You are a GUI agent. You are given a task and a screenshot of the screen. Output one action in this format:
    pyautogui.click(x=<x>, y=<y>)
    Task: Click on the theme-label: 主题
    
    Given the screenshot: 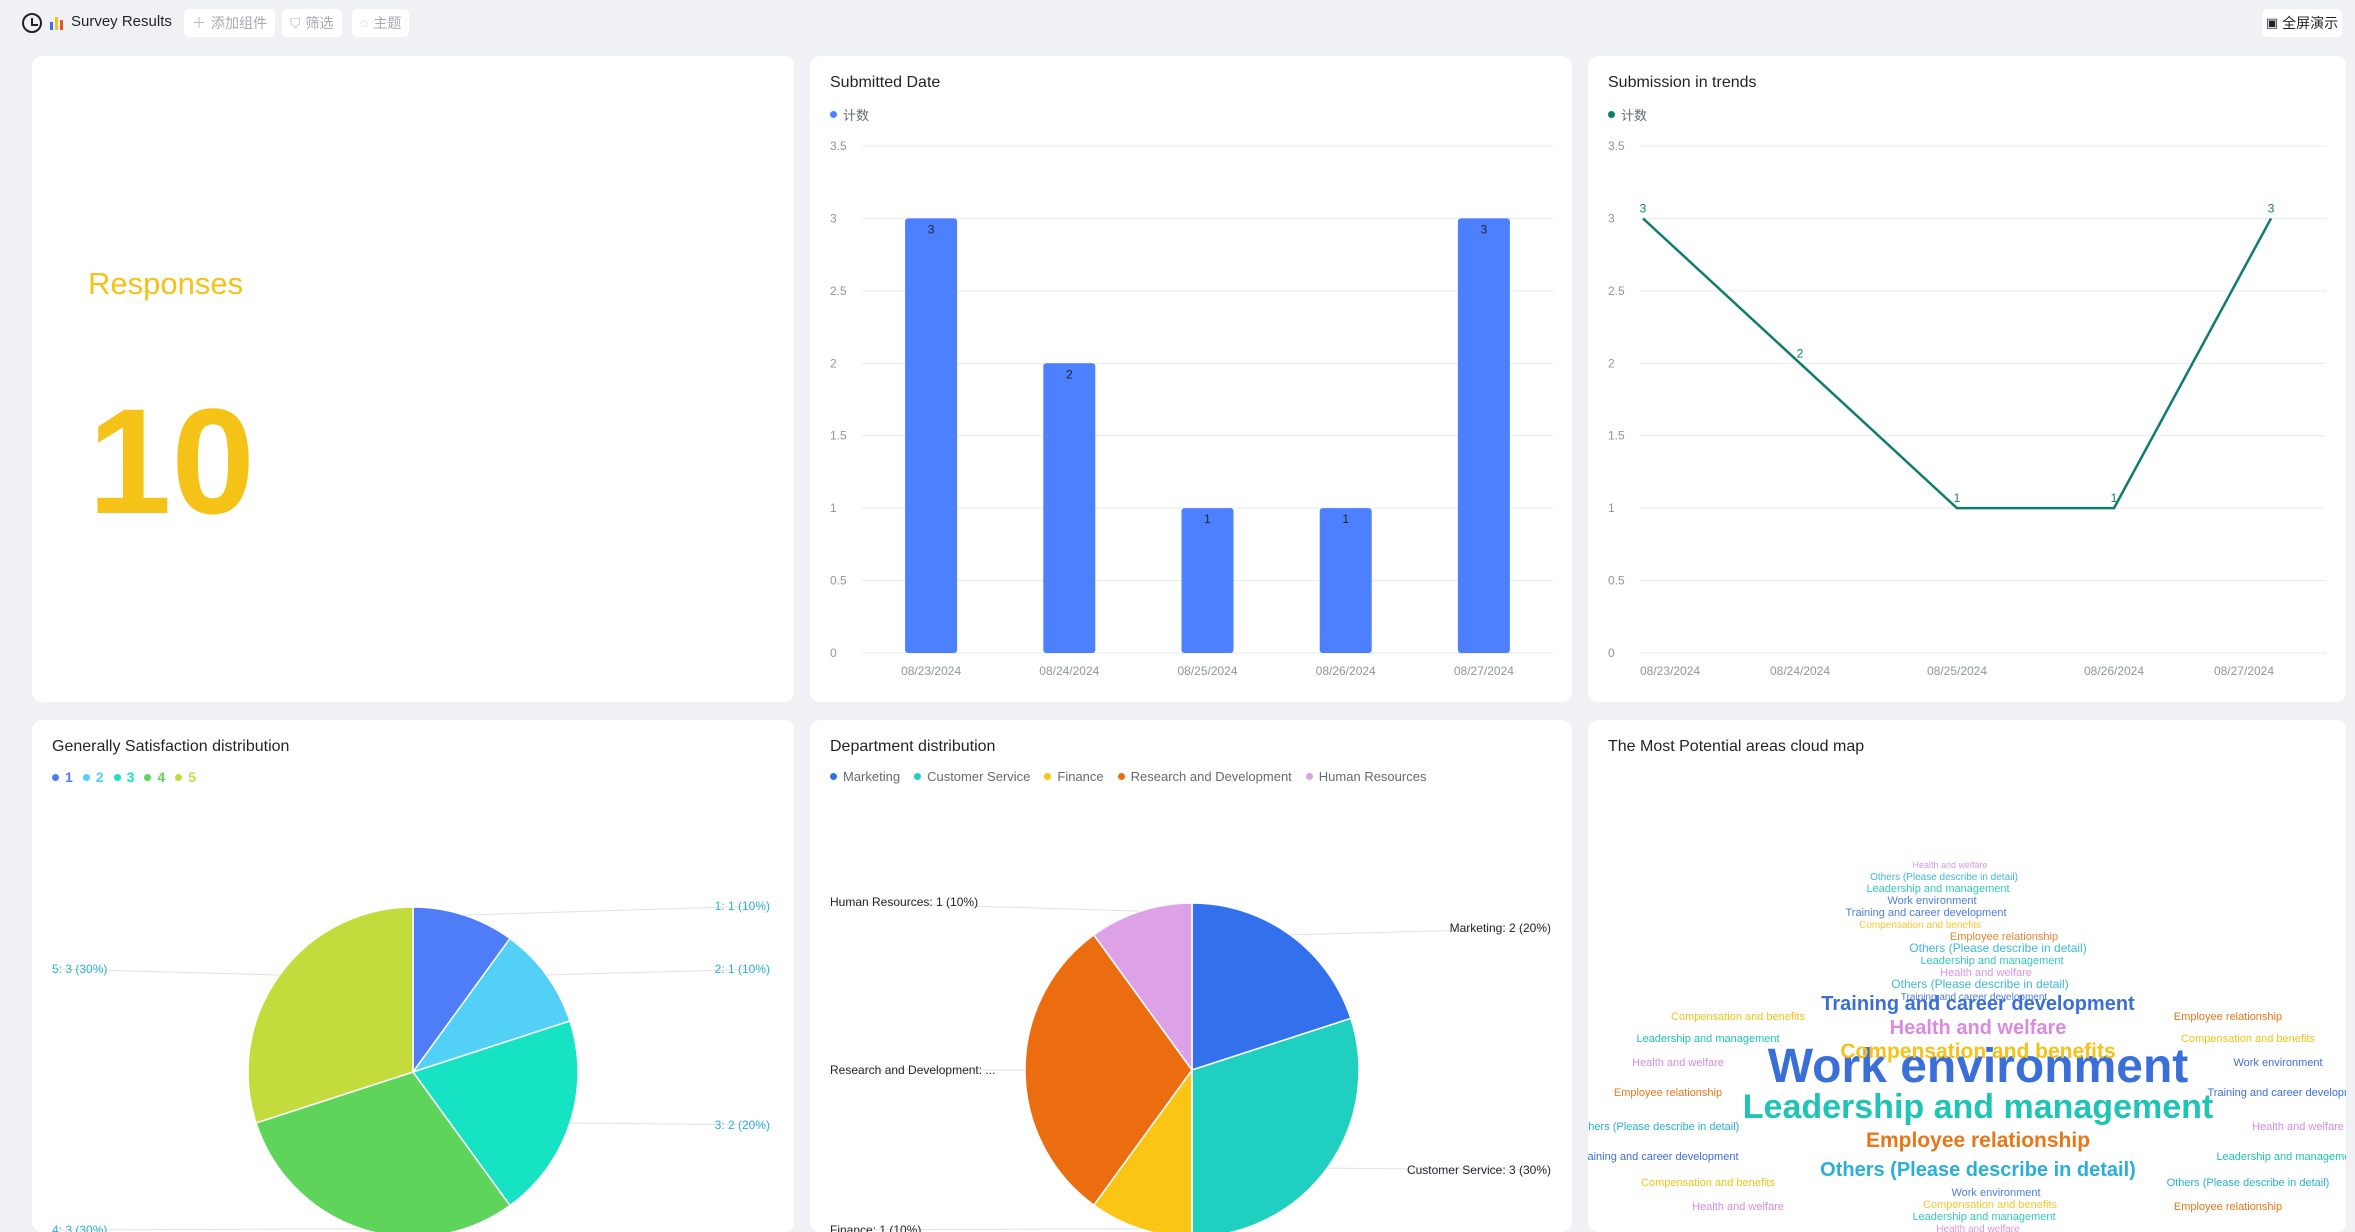 What is the action you would take?
    pyautogui.click(x=387, y=23)
    